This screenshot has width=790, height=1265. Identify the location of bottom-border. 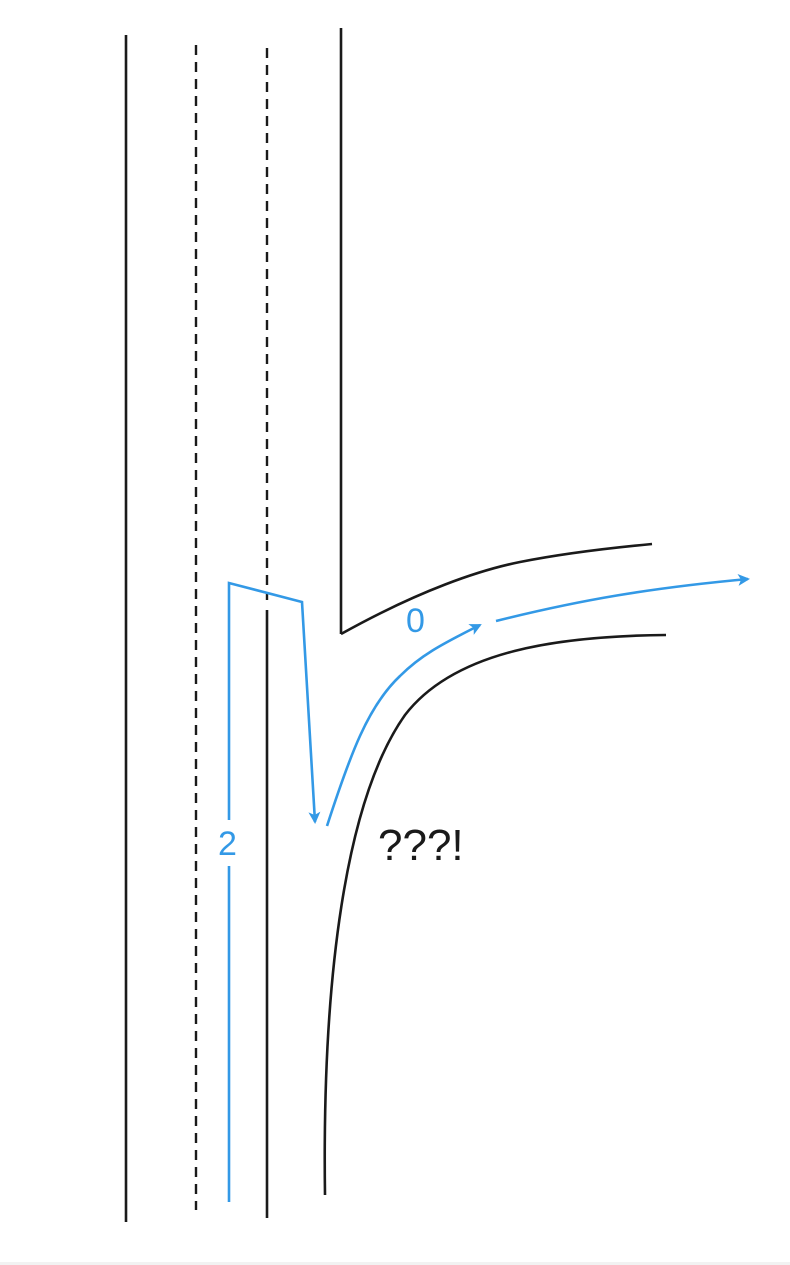
(395, 1263).